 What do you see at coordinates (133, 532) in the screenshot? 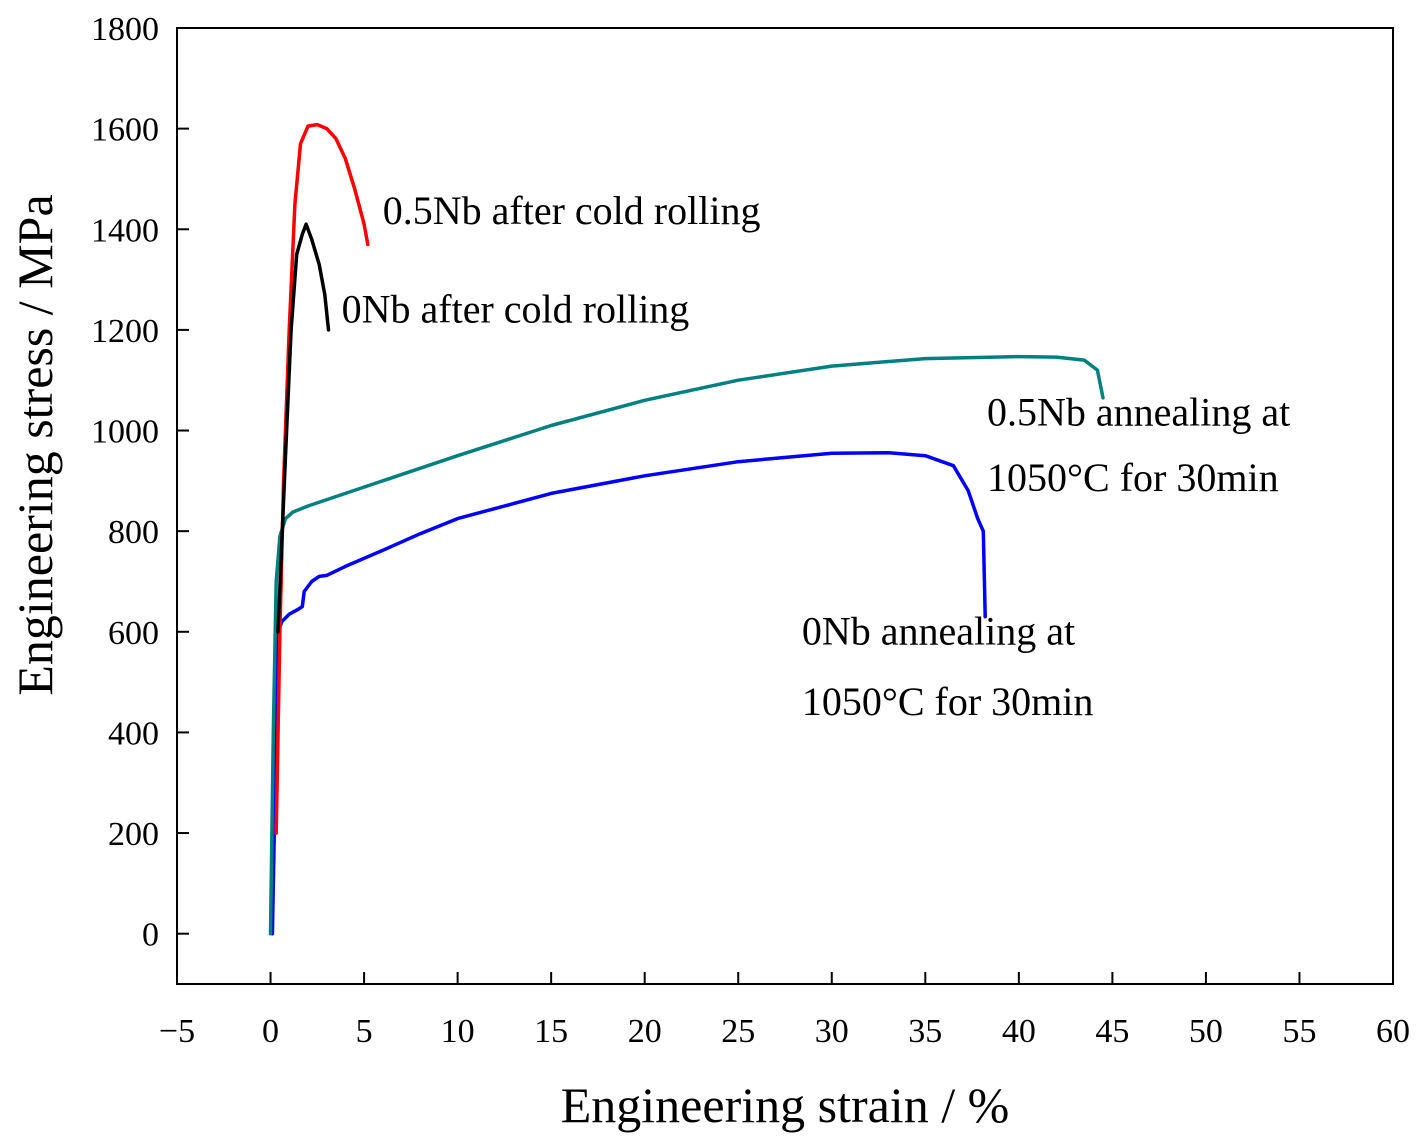
I see `y-tick-label: 800` at bounding box center [133, 532].